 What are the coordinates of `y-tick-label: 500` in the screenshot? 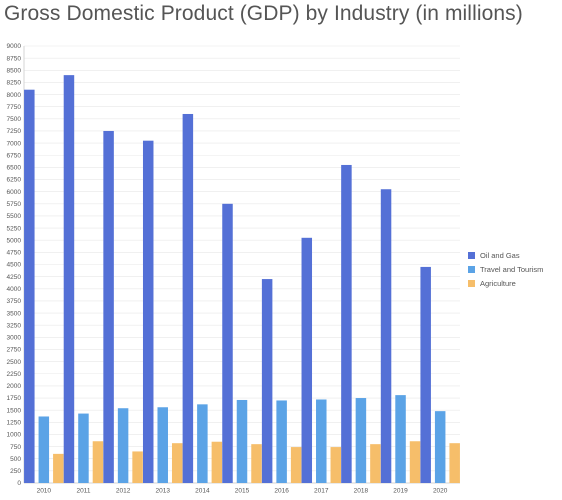 It's located at (15, 459).